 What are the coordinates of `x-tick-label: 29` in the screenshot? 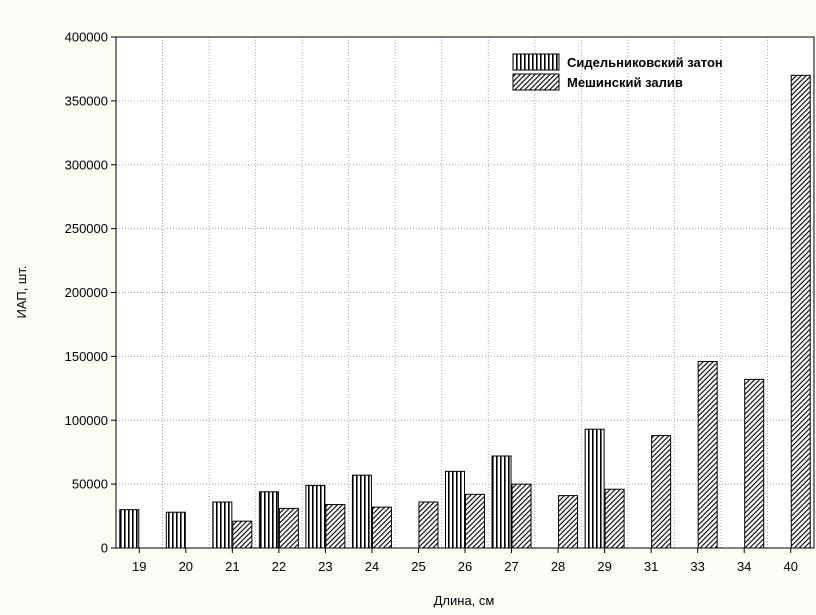 It's located at (604, 566).